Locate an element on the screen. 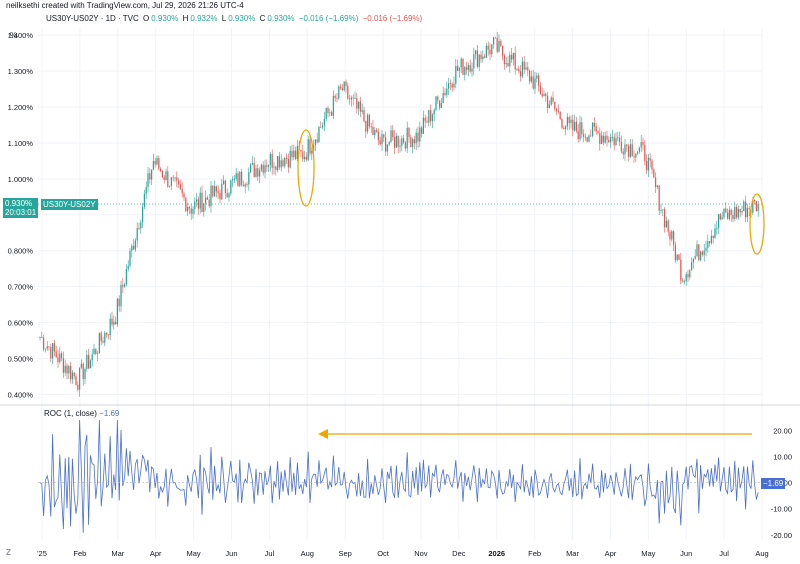 This screenshot has width=800, height=564. time-tick-label: '25 is located at coordinates (42, 553).